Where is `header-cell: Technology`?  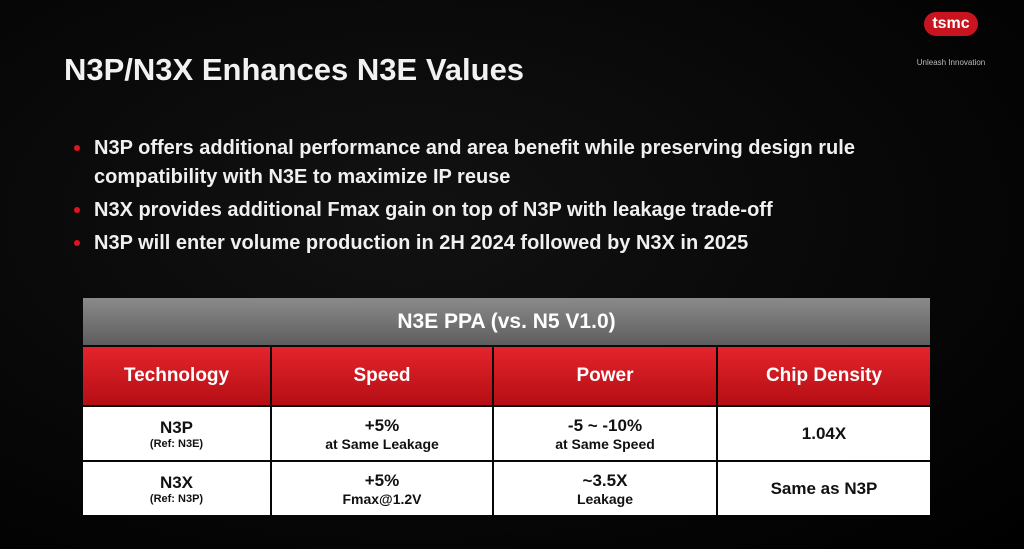
header-cell: Technology is located at coordinates (176, 376).